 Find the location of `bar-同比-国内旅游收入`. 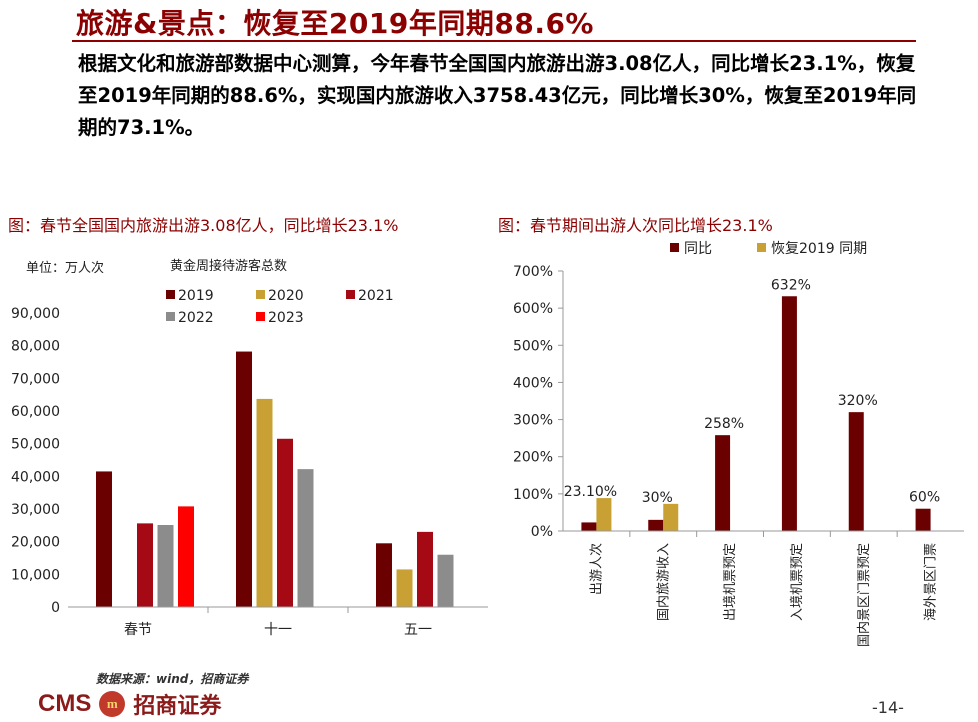

bar-同比-国内旅游收入 is located at coordinates (656, 525).